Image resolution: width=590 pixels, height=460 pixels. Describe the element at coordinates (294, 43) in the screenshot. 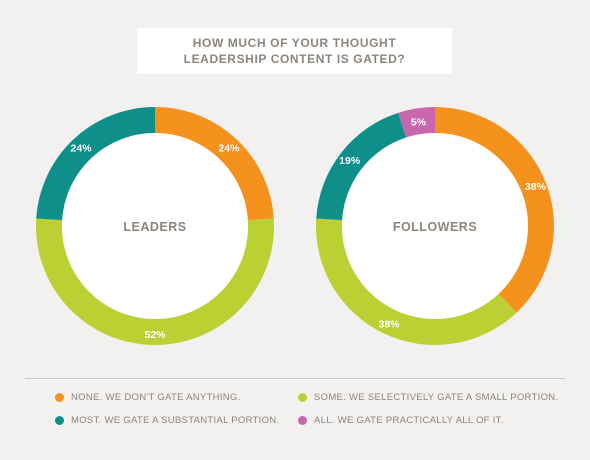

I see `chart-title-line-1: HOW MUCH OF YOUR THOUGHT` at that location.